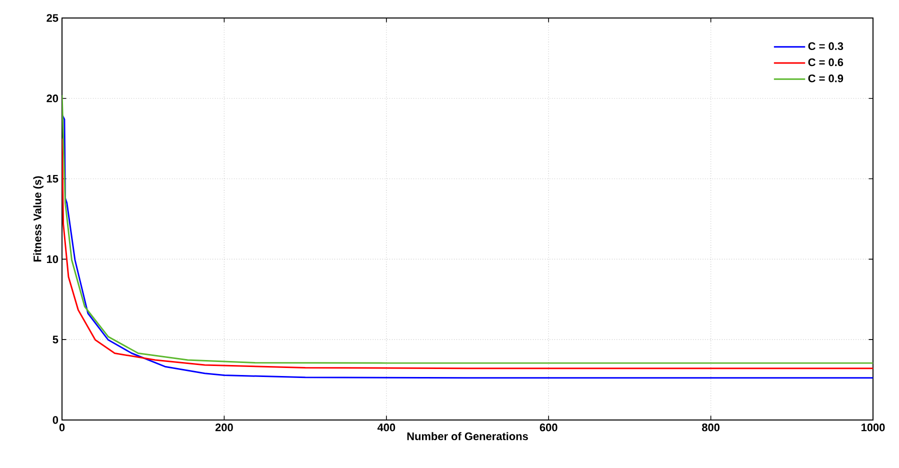 The height and width of the screenshot is (468, 899). What do you see at coordinates (873, 428) in the screenshot?
I see `x-tick-label: 1000` at bounding box center [873, 428].